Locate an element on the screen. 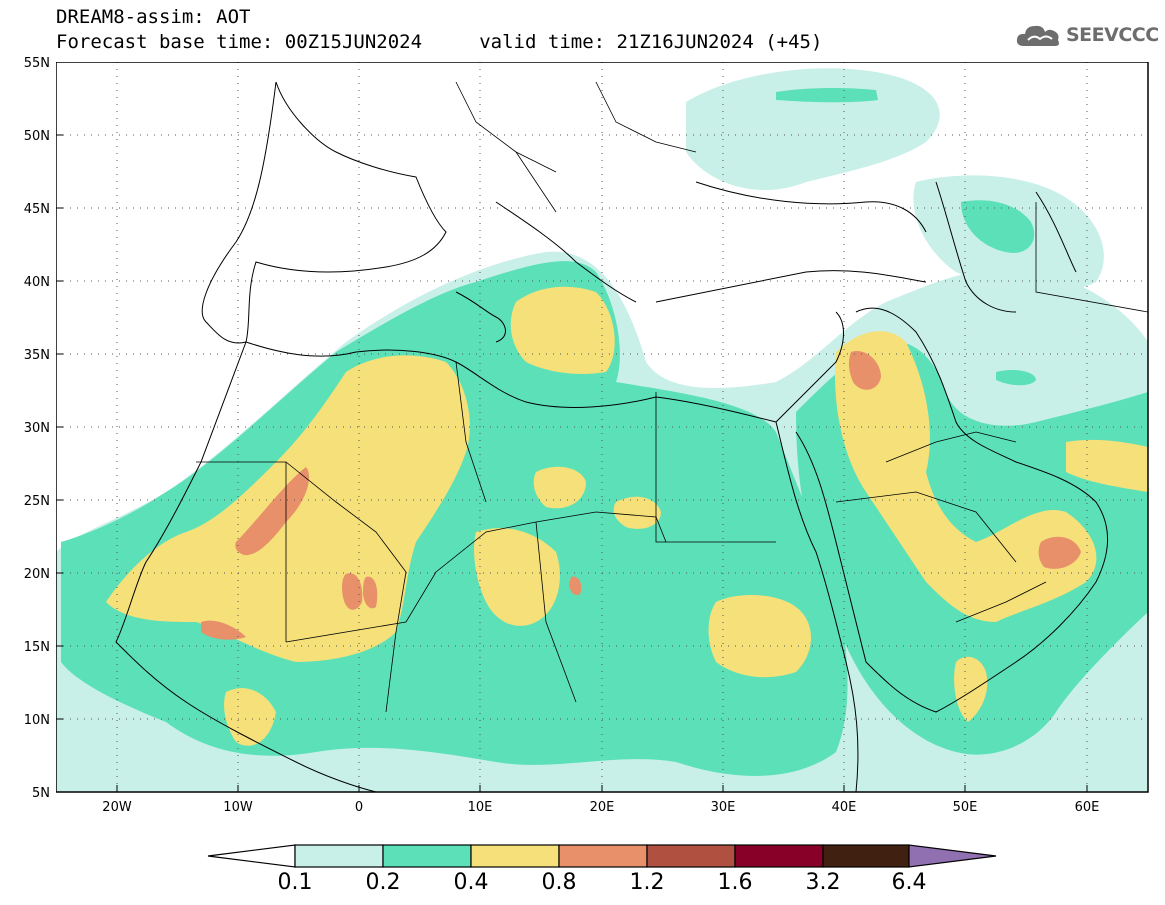 The height and width of the screenshot is (905, 1165). colorbar-label: 0.2 is located at coordinates (383, 882).